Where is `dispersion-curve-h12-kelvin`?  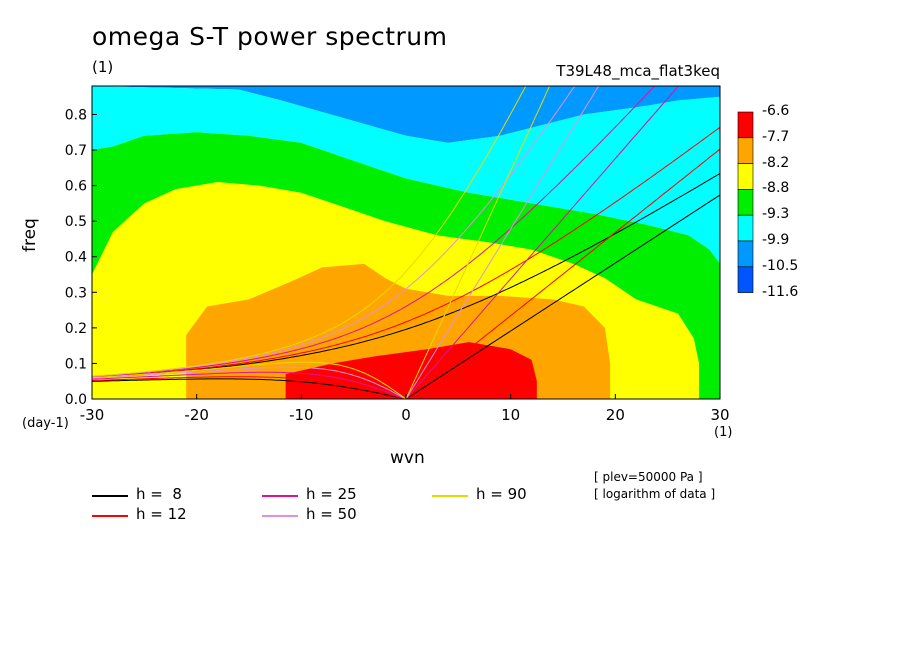
dispersion-curve-h12-kelvin is located at coordinates (562, 273).